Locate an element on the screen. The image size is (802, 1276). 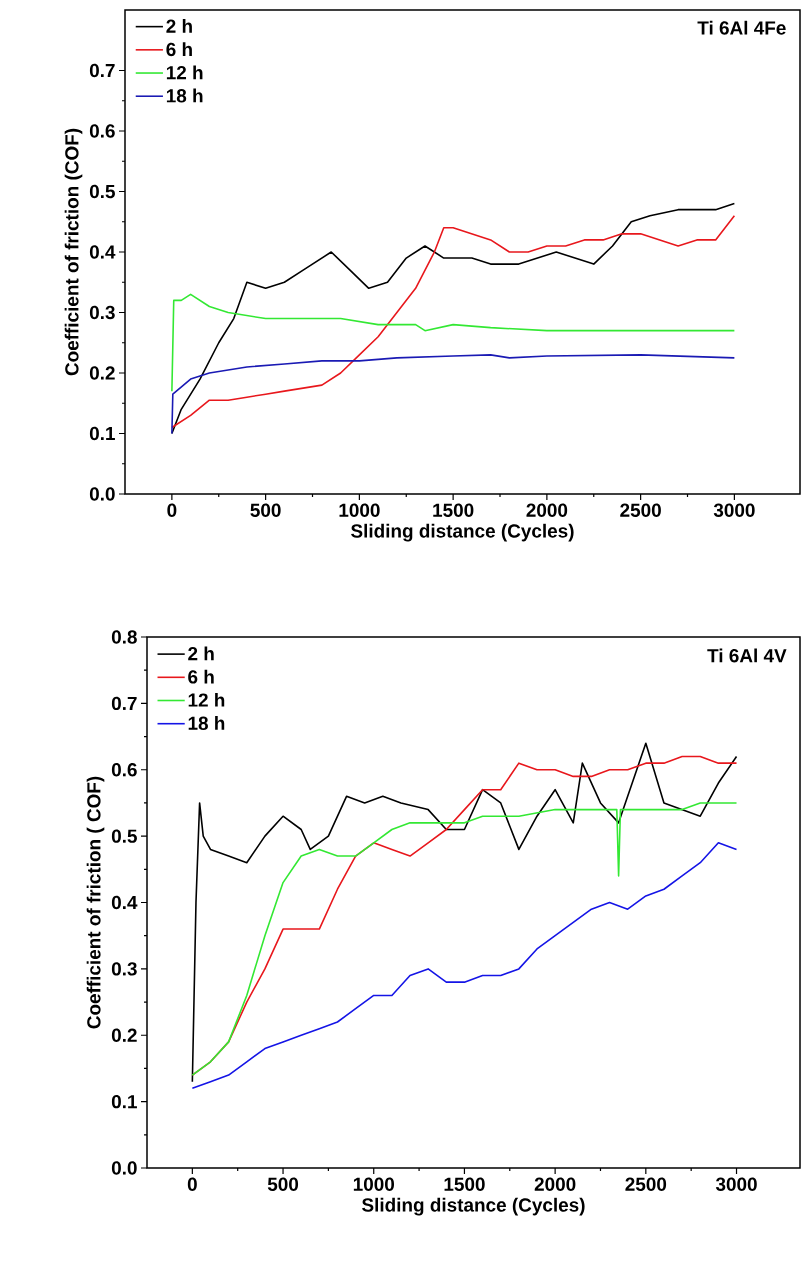
y-axis-title: Coefficient of friction (COF) is located at coordinates (73, 252).